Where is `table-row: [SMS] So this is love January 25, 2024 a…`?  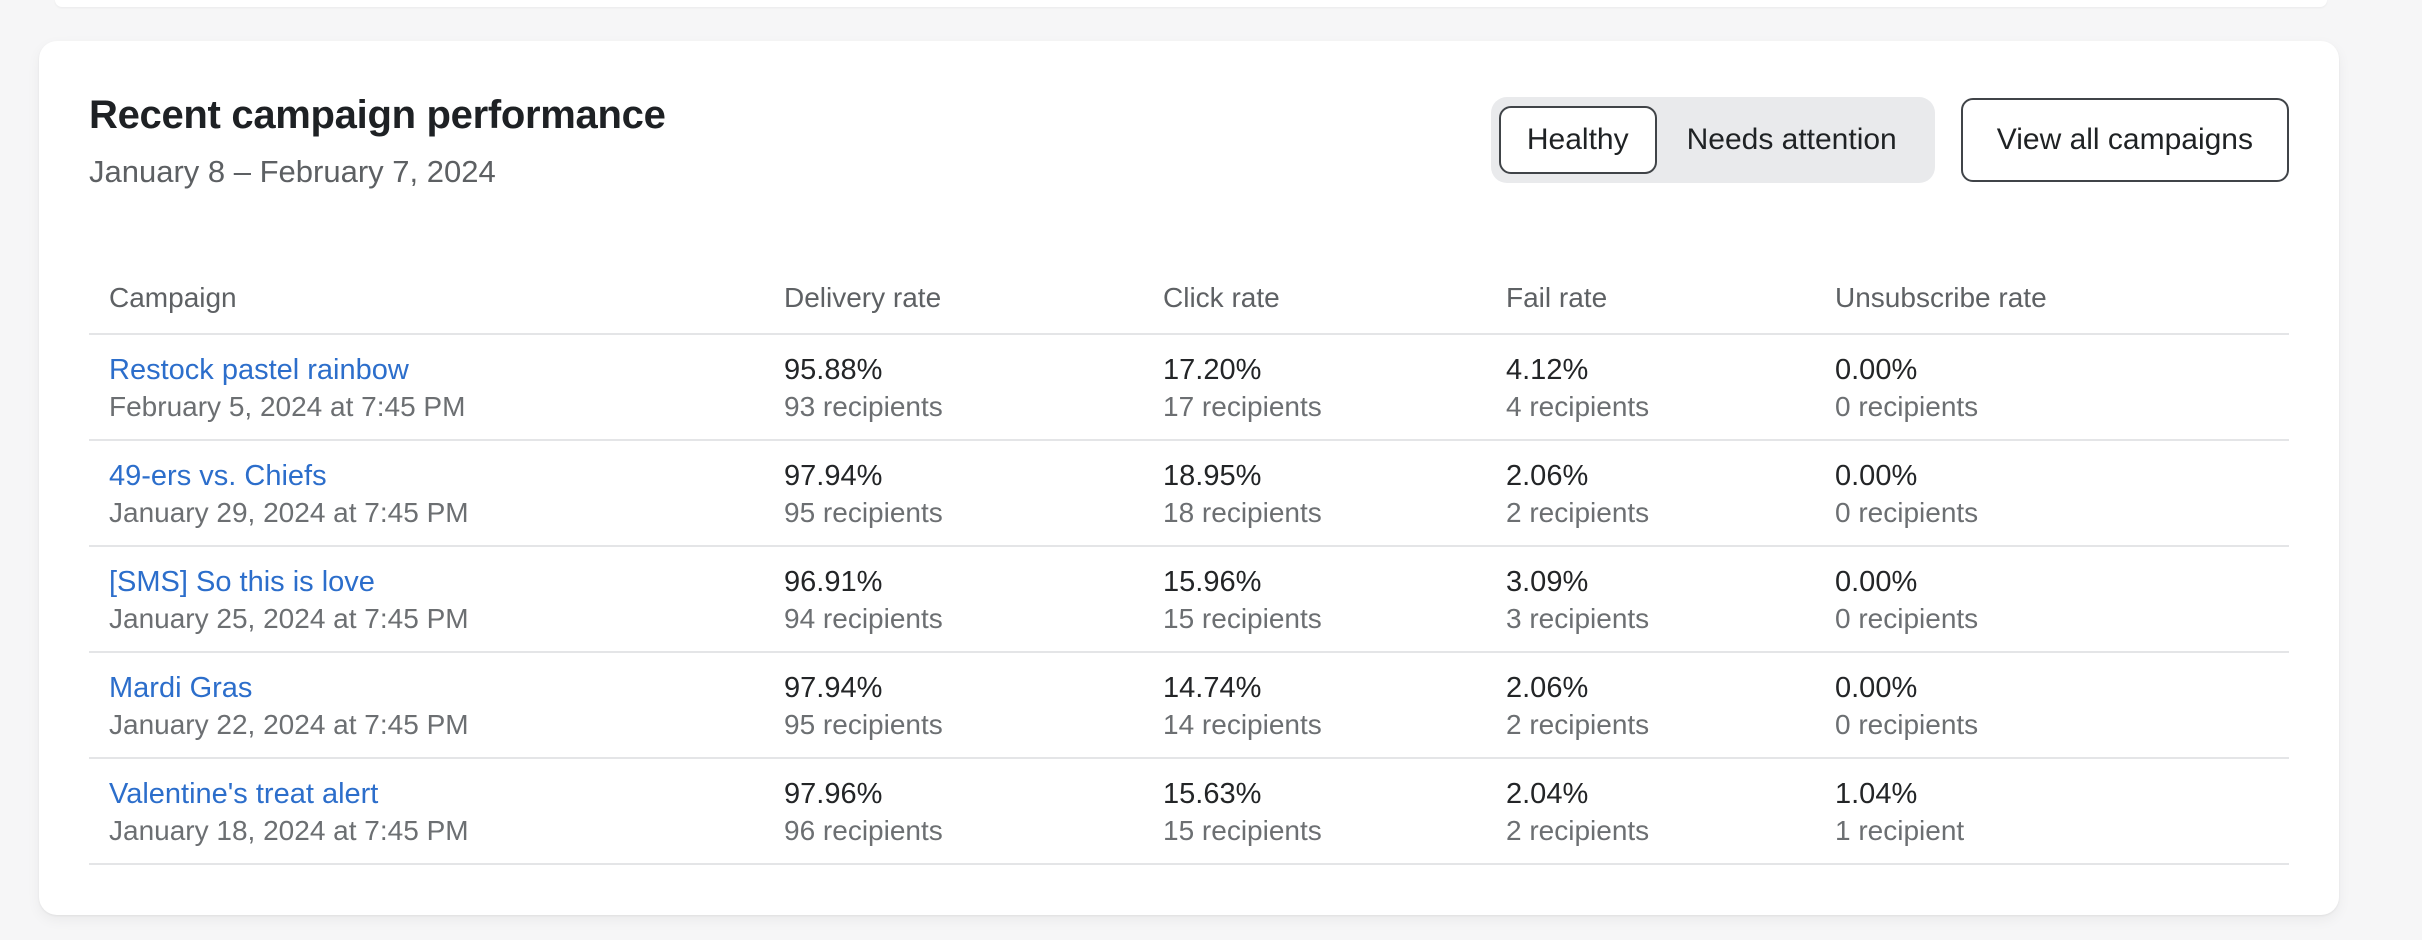
table-row: [SMS] So this is love January 25, 2024 a… is located at coordinates (1189, 600).